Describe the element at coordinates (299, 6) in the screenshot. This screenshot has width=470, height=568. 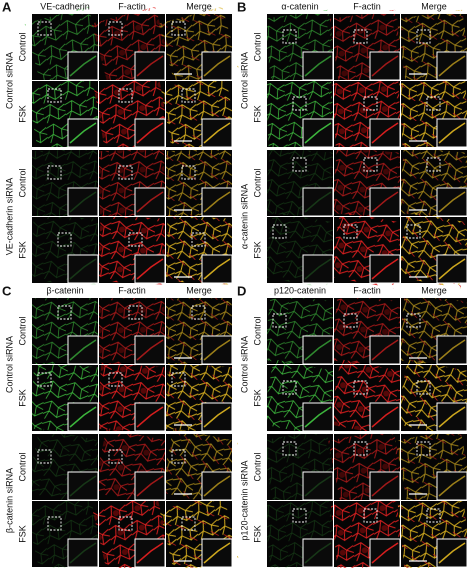
I see `column-header: α-catenin` at that location.